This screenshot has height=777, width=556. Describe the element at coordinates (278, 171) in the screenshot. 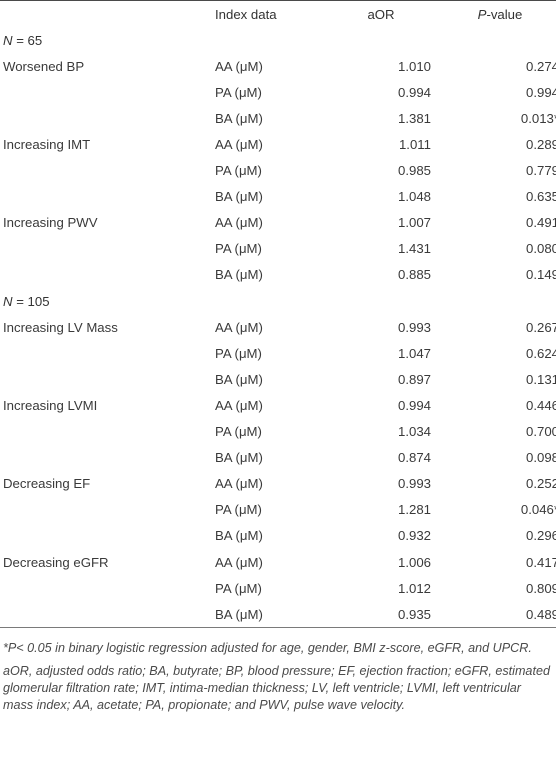

I see `table-row: PA (μM) 0.985 0.779` at that location.